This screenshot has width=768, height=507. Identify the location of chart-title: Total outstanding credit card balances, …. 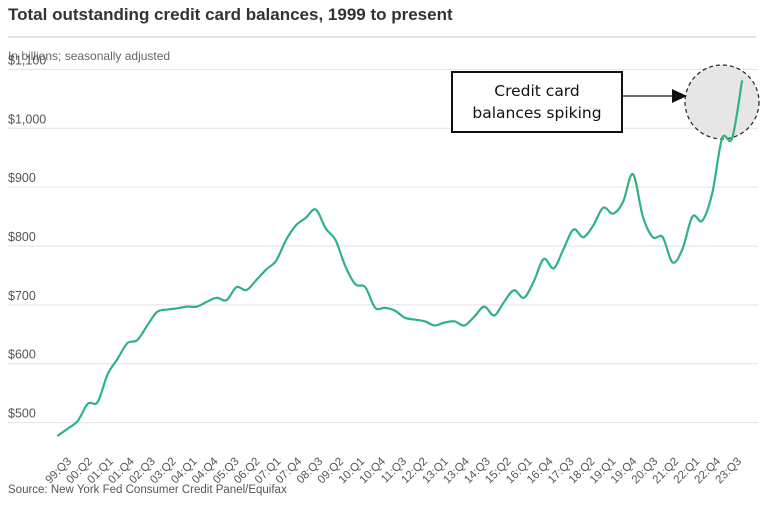
(230, 14).